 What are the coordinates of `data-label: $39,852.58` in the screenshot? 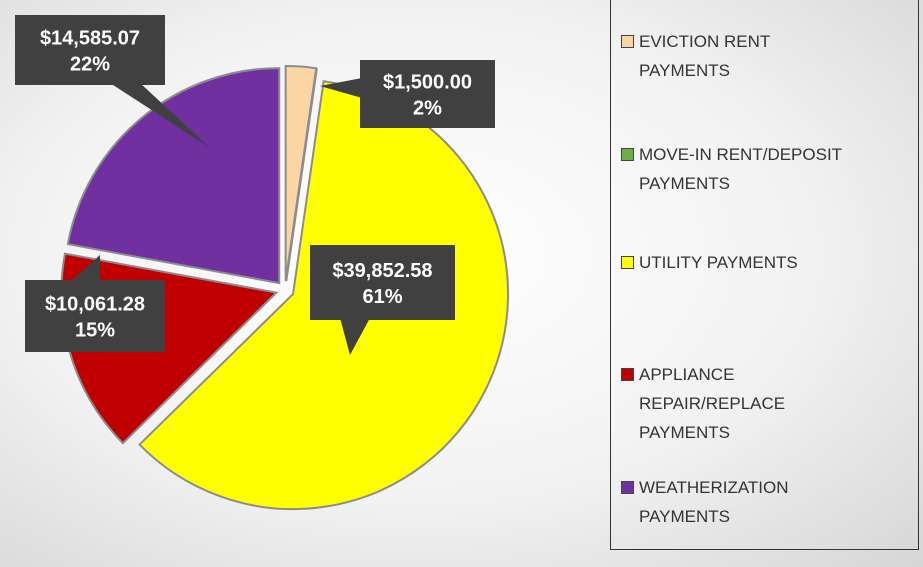 It's located at (382, 271).